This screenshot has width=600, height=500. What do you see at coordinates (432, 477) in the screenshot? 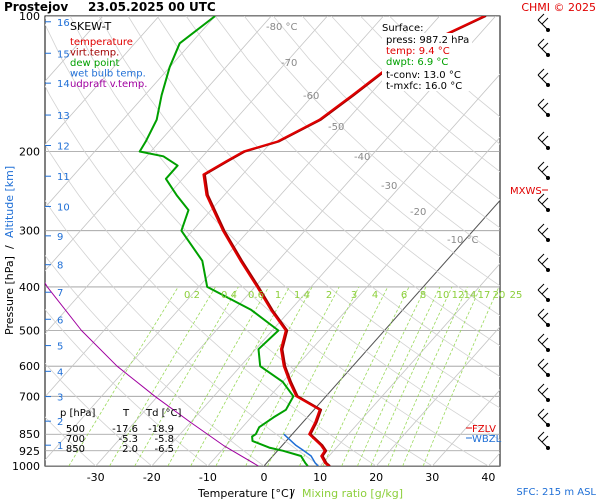
I see `temperature-tick-label: 30` at bounding box center [432, 477].